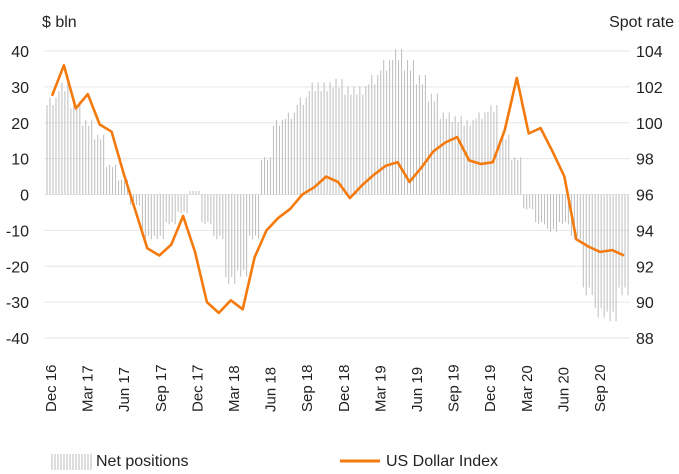 This screenshot has height=474, width=679. What do you see at coordinates (641, 22) in the screenshot?
I see `right-axis-label: Spot rate` at bounding box center [641, 22].